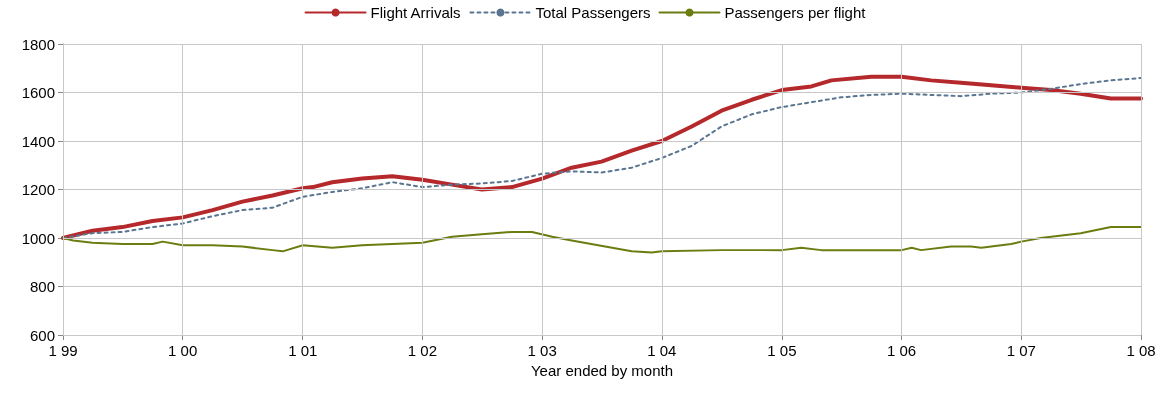  Describe the element at coordinates (63, 350) in the screenshot. I see `x-tick-label: 1 99` at that location.